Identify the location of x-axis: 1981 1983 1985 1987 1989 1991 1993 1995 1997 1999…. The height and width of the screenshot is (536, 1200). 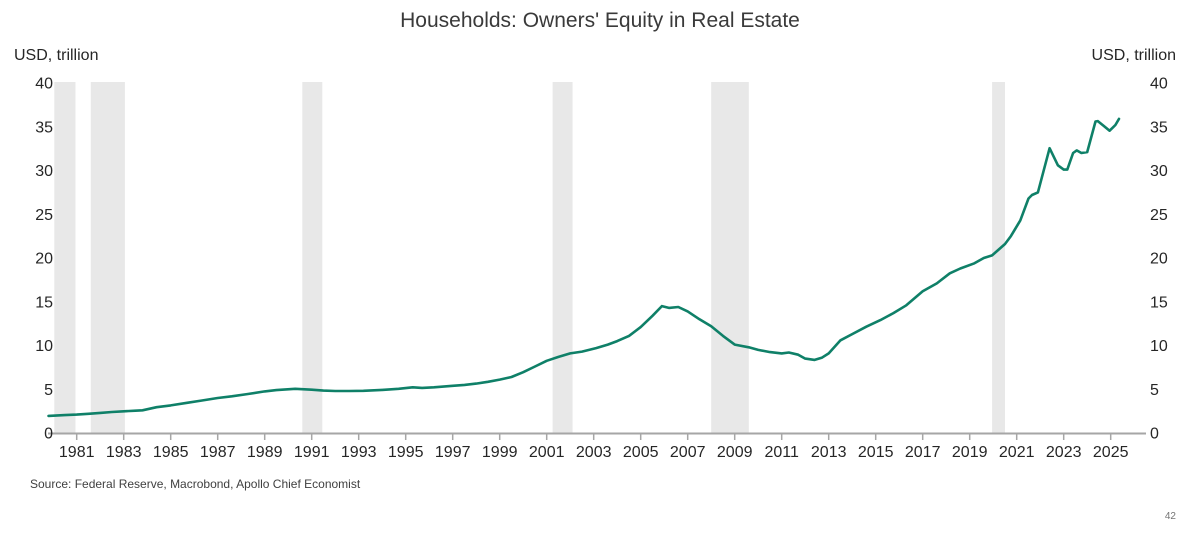
(597, 446).